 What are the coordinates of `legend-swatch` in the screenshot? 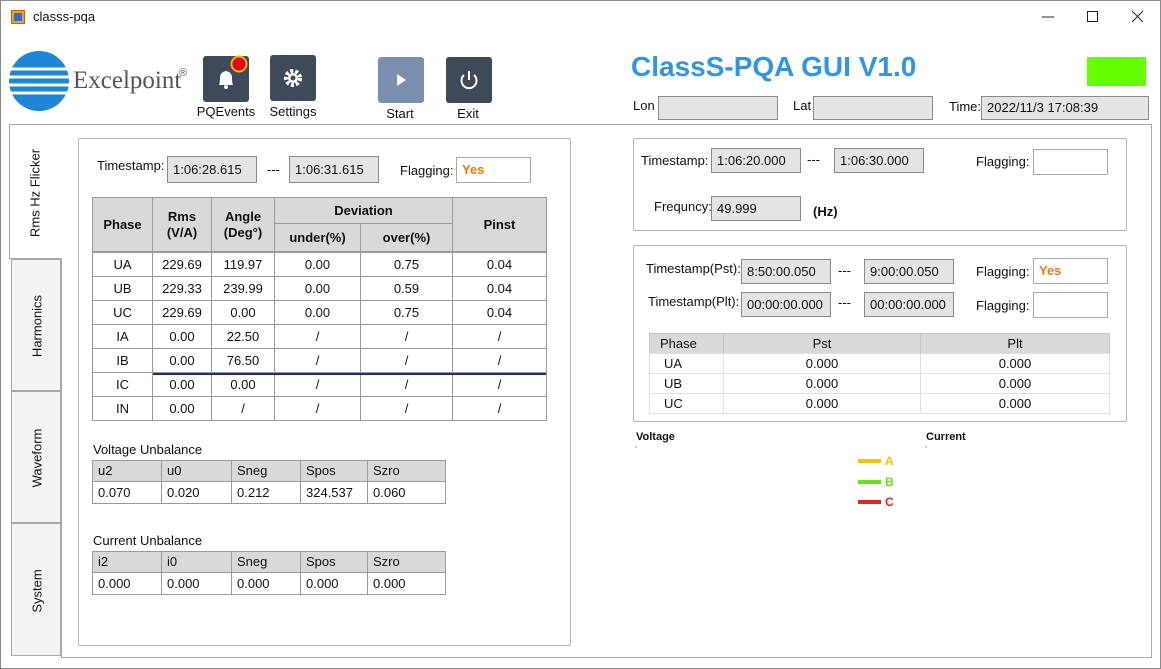 It's located at (869, 461).